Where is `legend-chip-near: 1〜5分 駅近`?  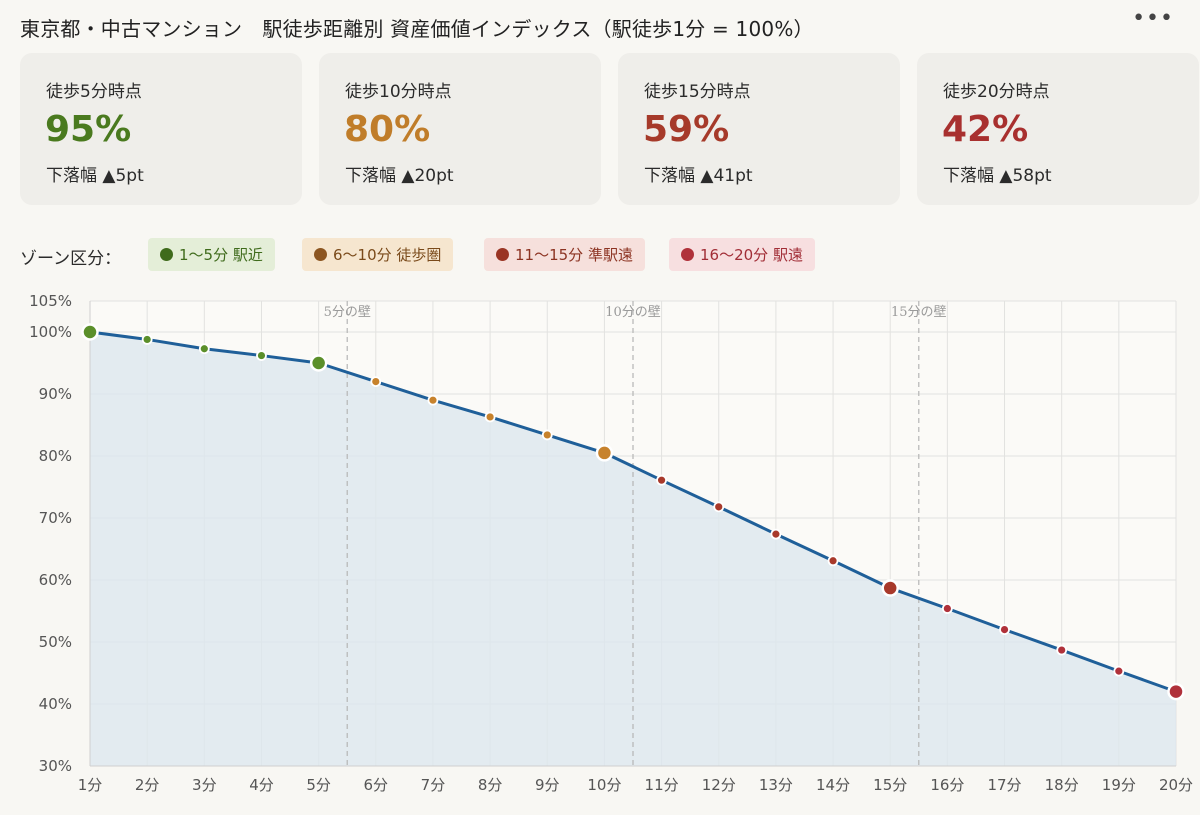
legend-chip-near: 1〜5分 駅近 is located at coordinates (211, 254).